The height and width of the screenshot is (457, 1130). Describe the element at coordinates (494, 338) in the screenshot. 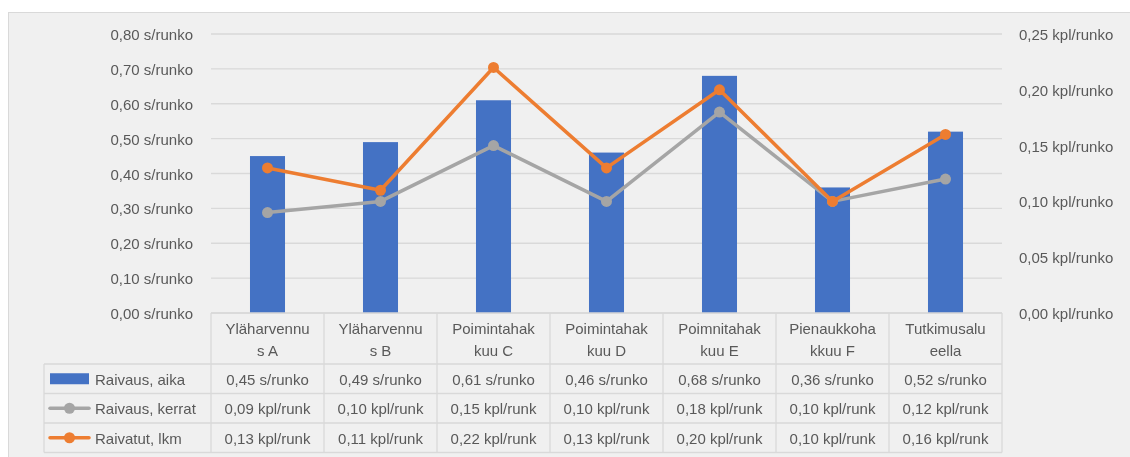

I see `x-tick-label: Poimintahakkuu C` at that location.